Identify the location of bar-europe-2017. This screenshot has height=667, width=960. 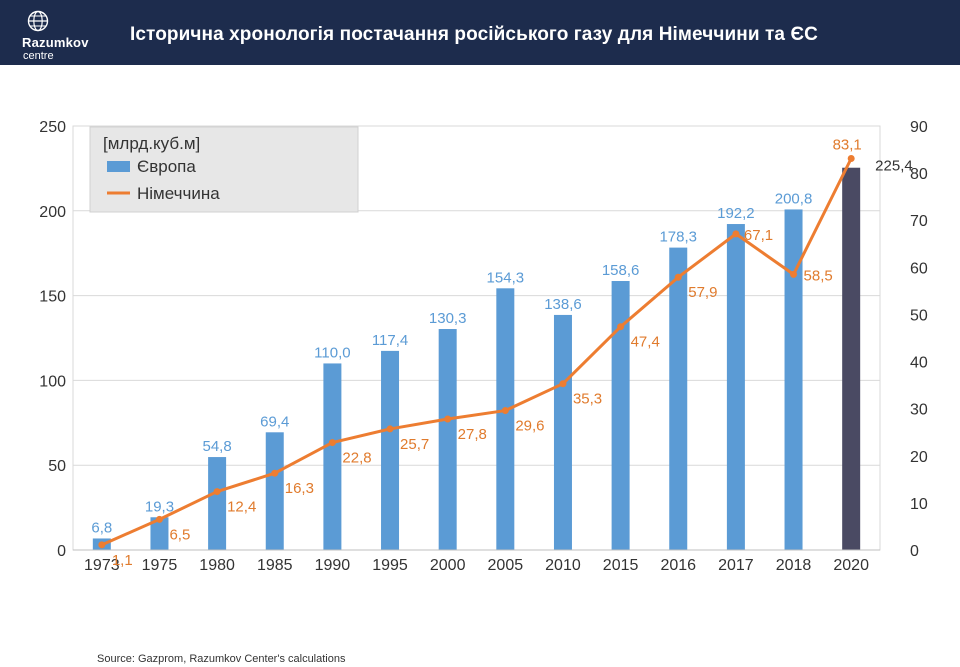
(735, 387).